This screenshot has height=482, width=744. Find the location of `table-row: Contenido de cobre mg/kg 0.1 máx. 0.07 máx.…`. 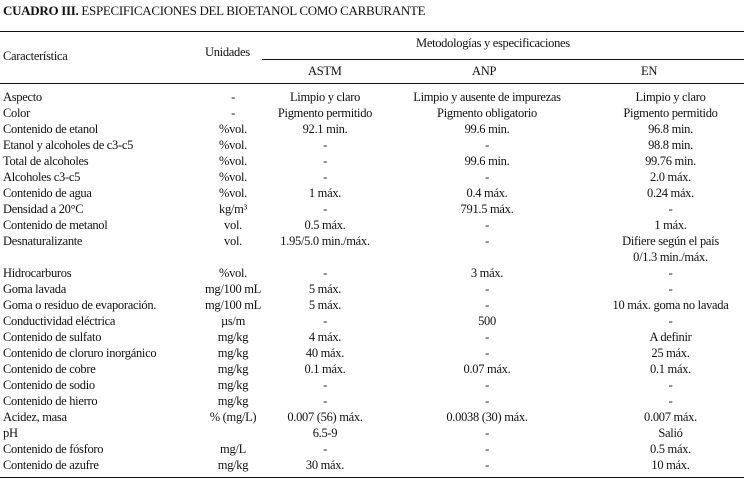

table-row: Contenido de cobre mg/kg 0.1 máx. 0.07 máx.… is located at coordinates (372, 369).